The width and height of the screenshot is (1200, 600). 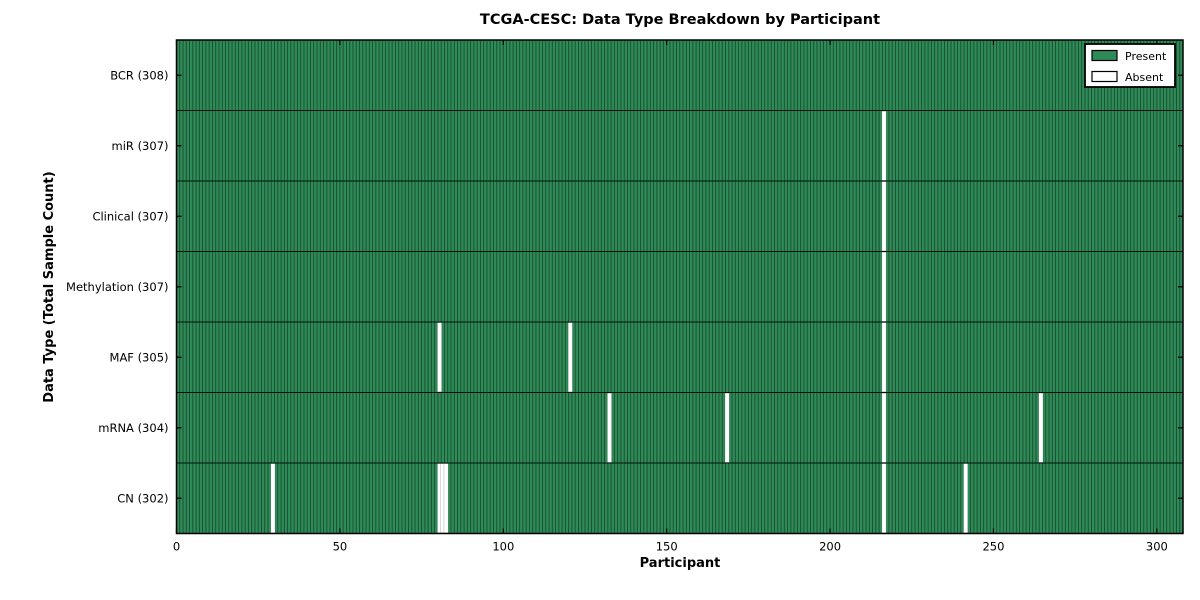 What do you see at coordinates (176, 547) in the screenshot?
I see `x-tick-label: 0` at bounding box center [176, 547].